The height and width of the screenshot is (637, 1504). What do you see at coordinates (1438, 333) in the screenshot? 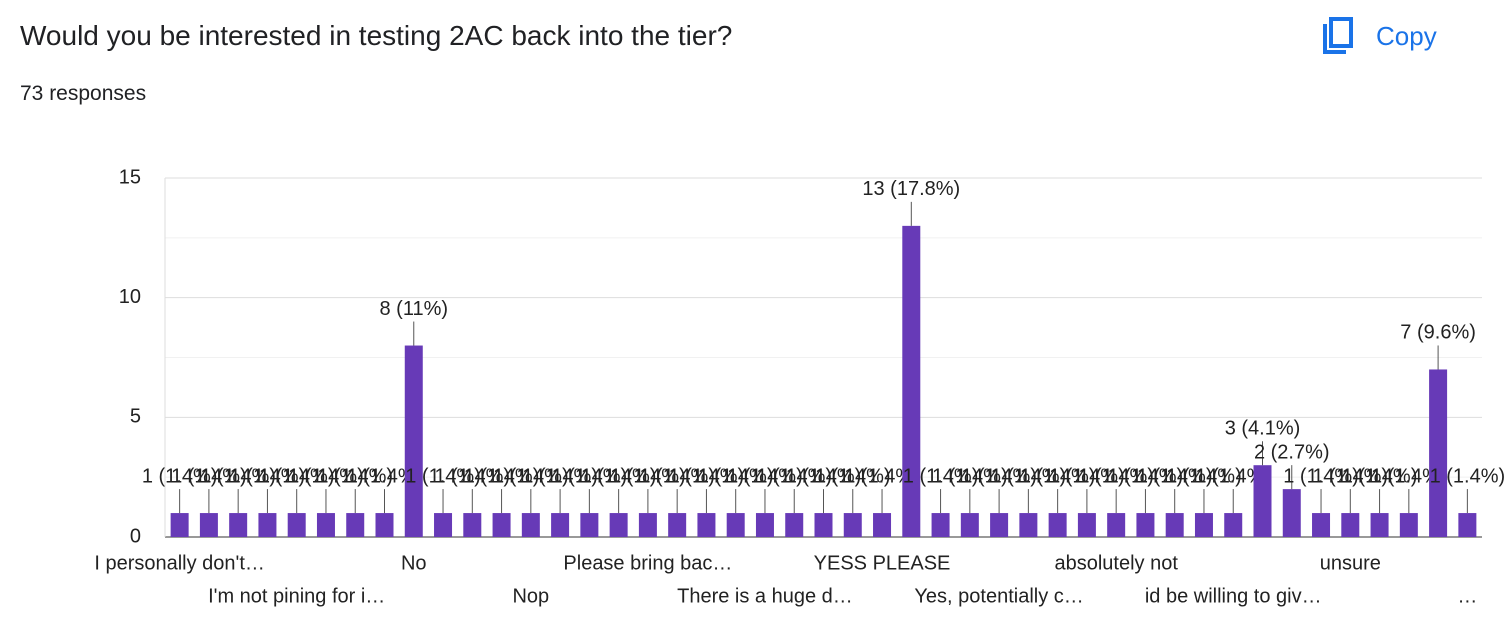
I see `data-label: 7 (9.6%)` at bounding box center [1438, 333].